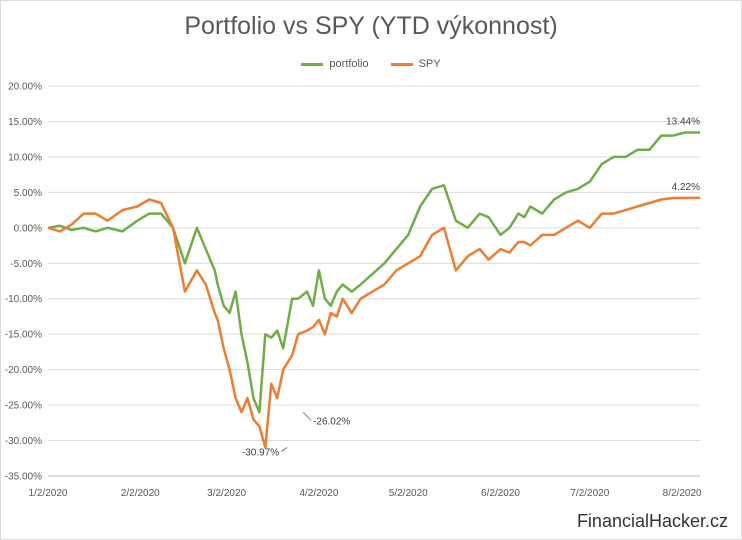 Image resolution: width=742 pixels, height=540 pixels. I want to click on watermark-text: FinancialHacker.cz, so click(652, 521).